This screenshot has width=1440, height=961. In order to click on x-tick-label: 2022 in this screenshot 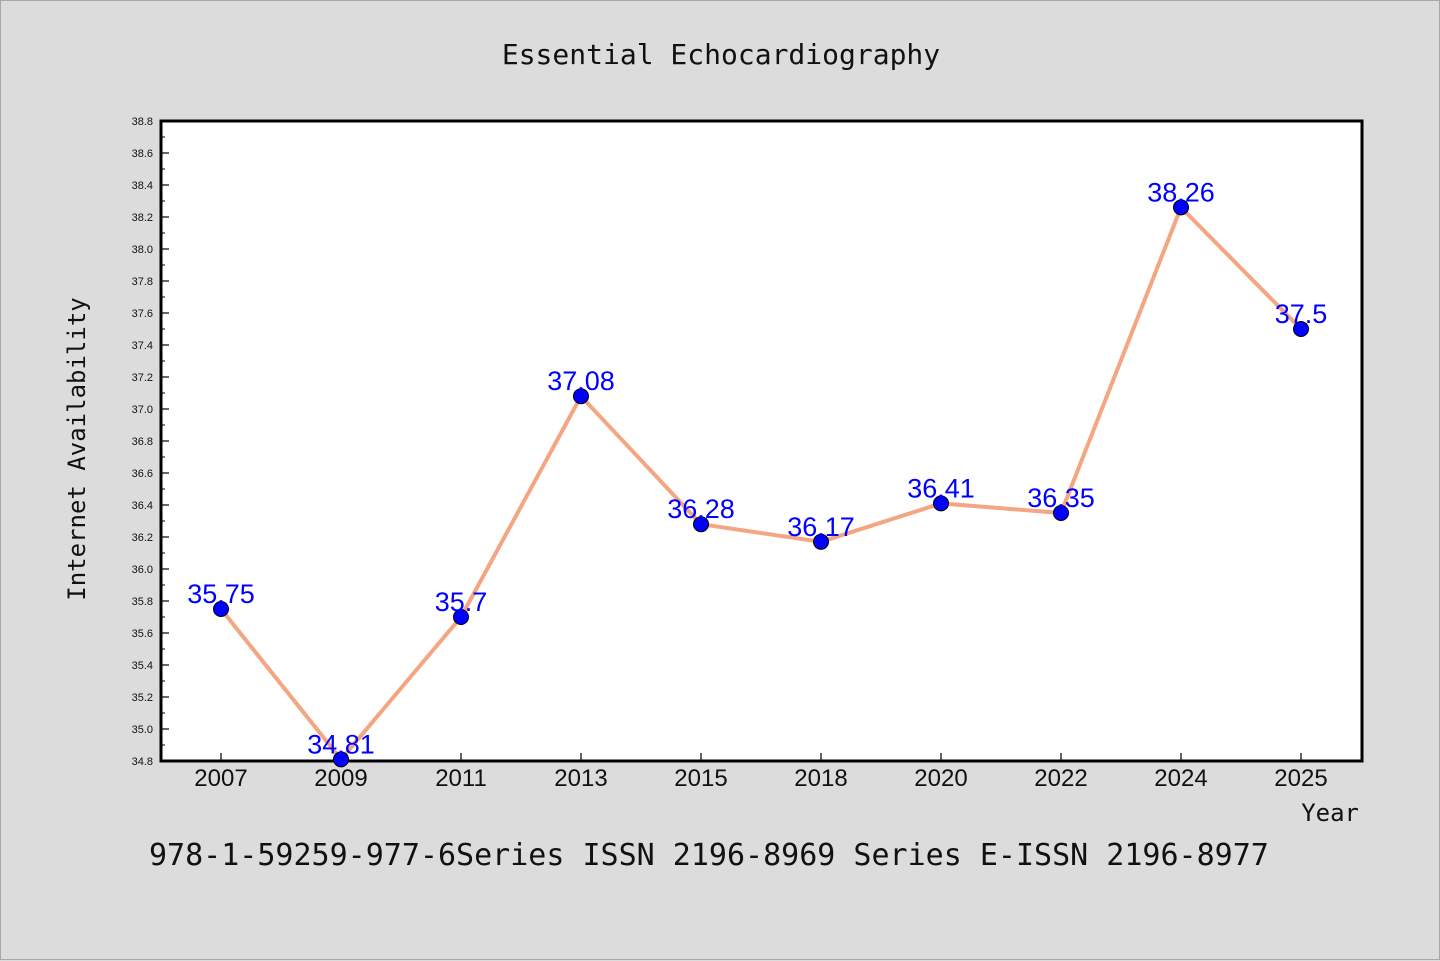, I will do `click(1060, 778)`.